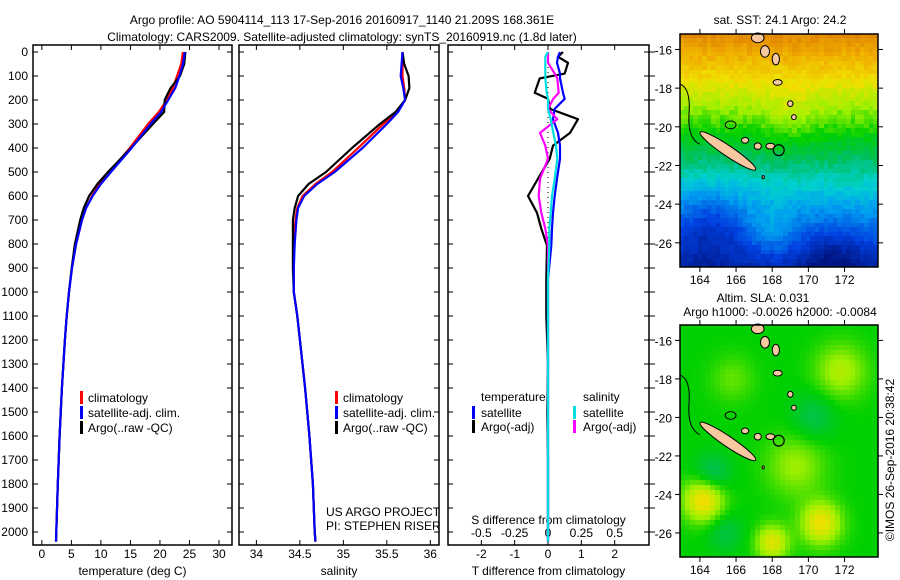  What do you see at coordinates (18, 100) in the screenshot?
I see `depth-tick-label: 200` at bounding box center [18, 100].